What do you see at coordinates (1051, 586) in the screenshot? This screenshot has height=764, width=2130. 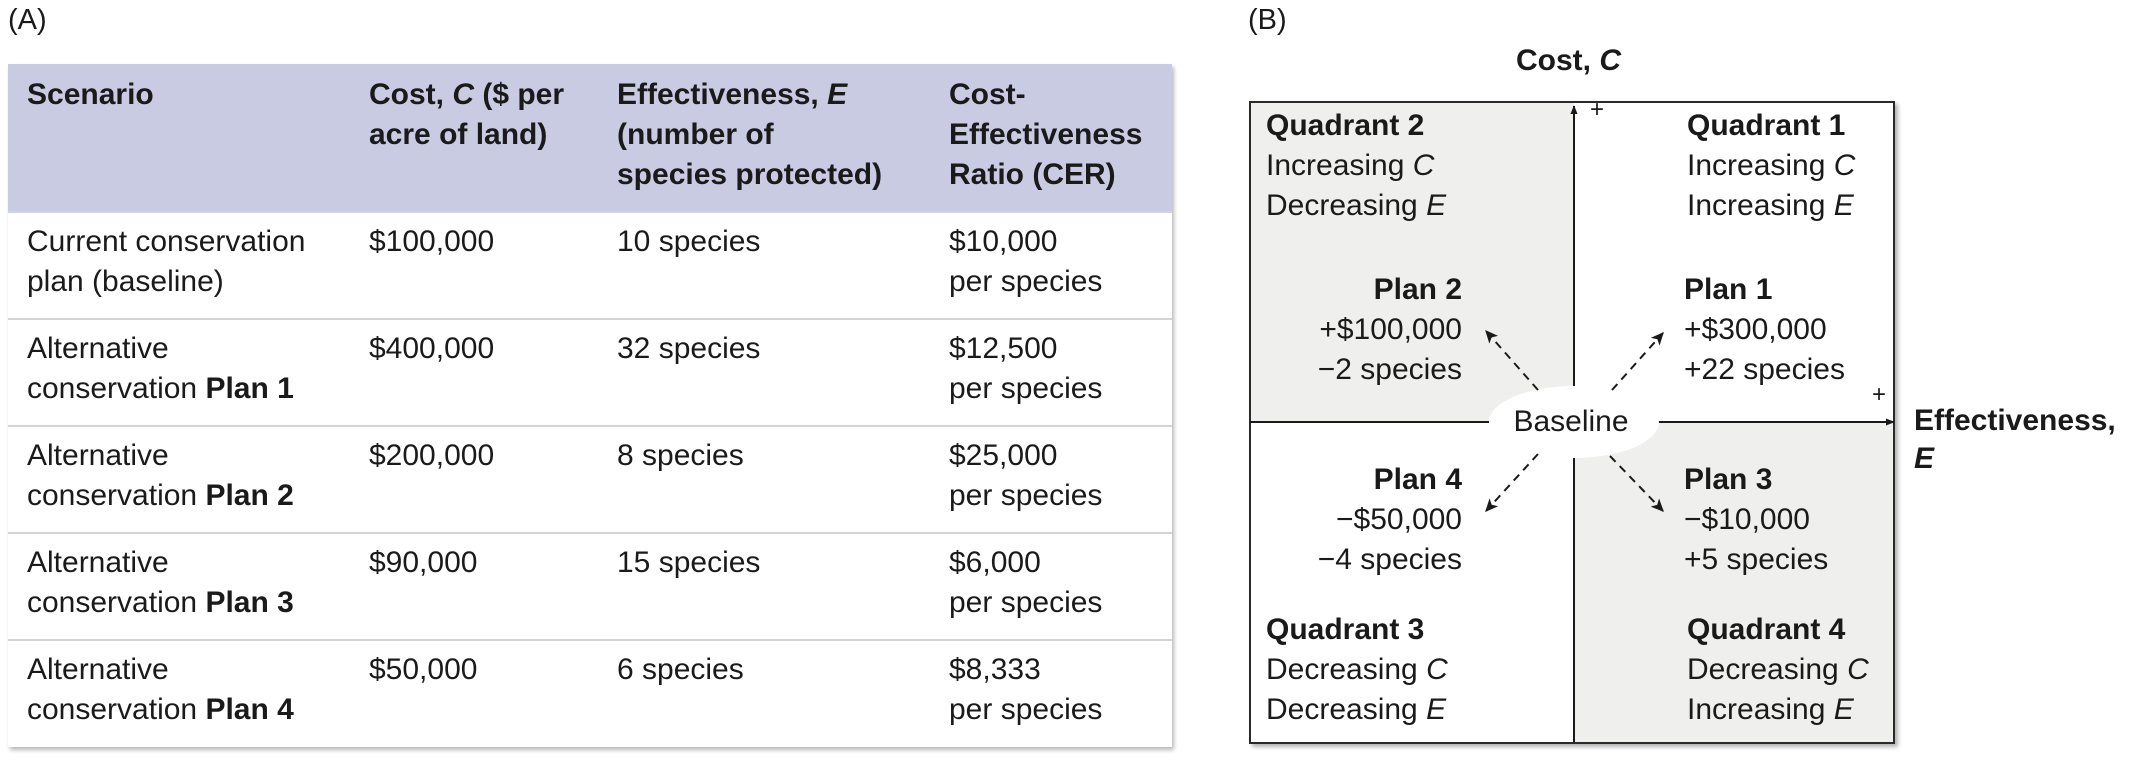 I see `cer-cell: $6,000 per species` at bounding box center [1051, 586].